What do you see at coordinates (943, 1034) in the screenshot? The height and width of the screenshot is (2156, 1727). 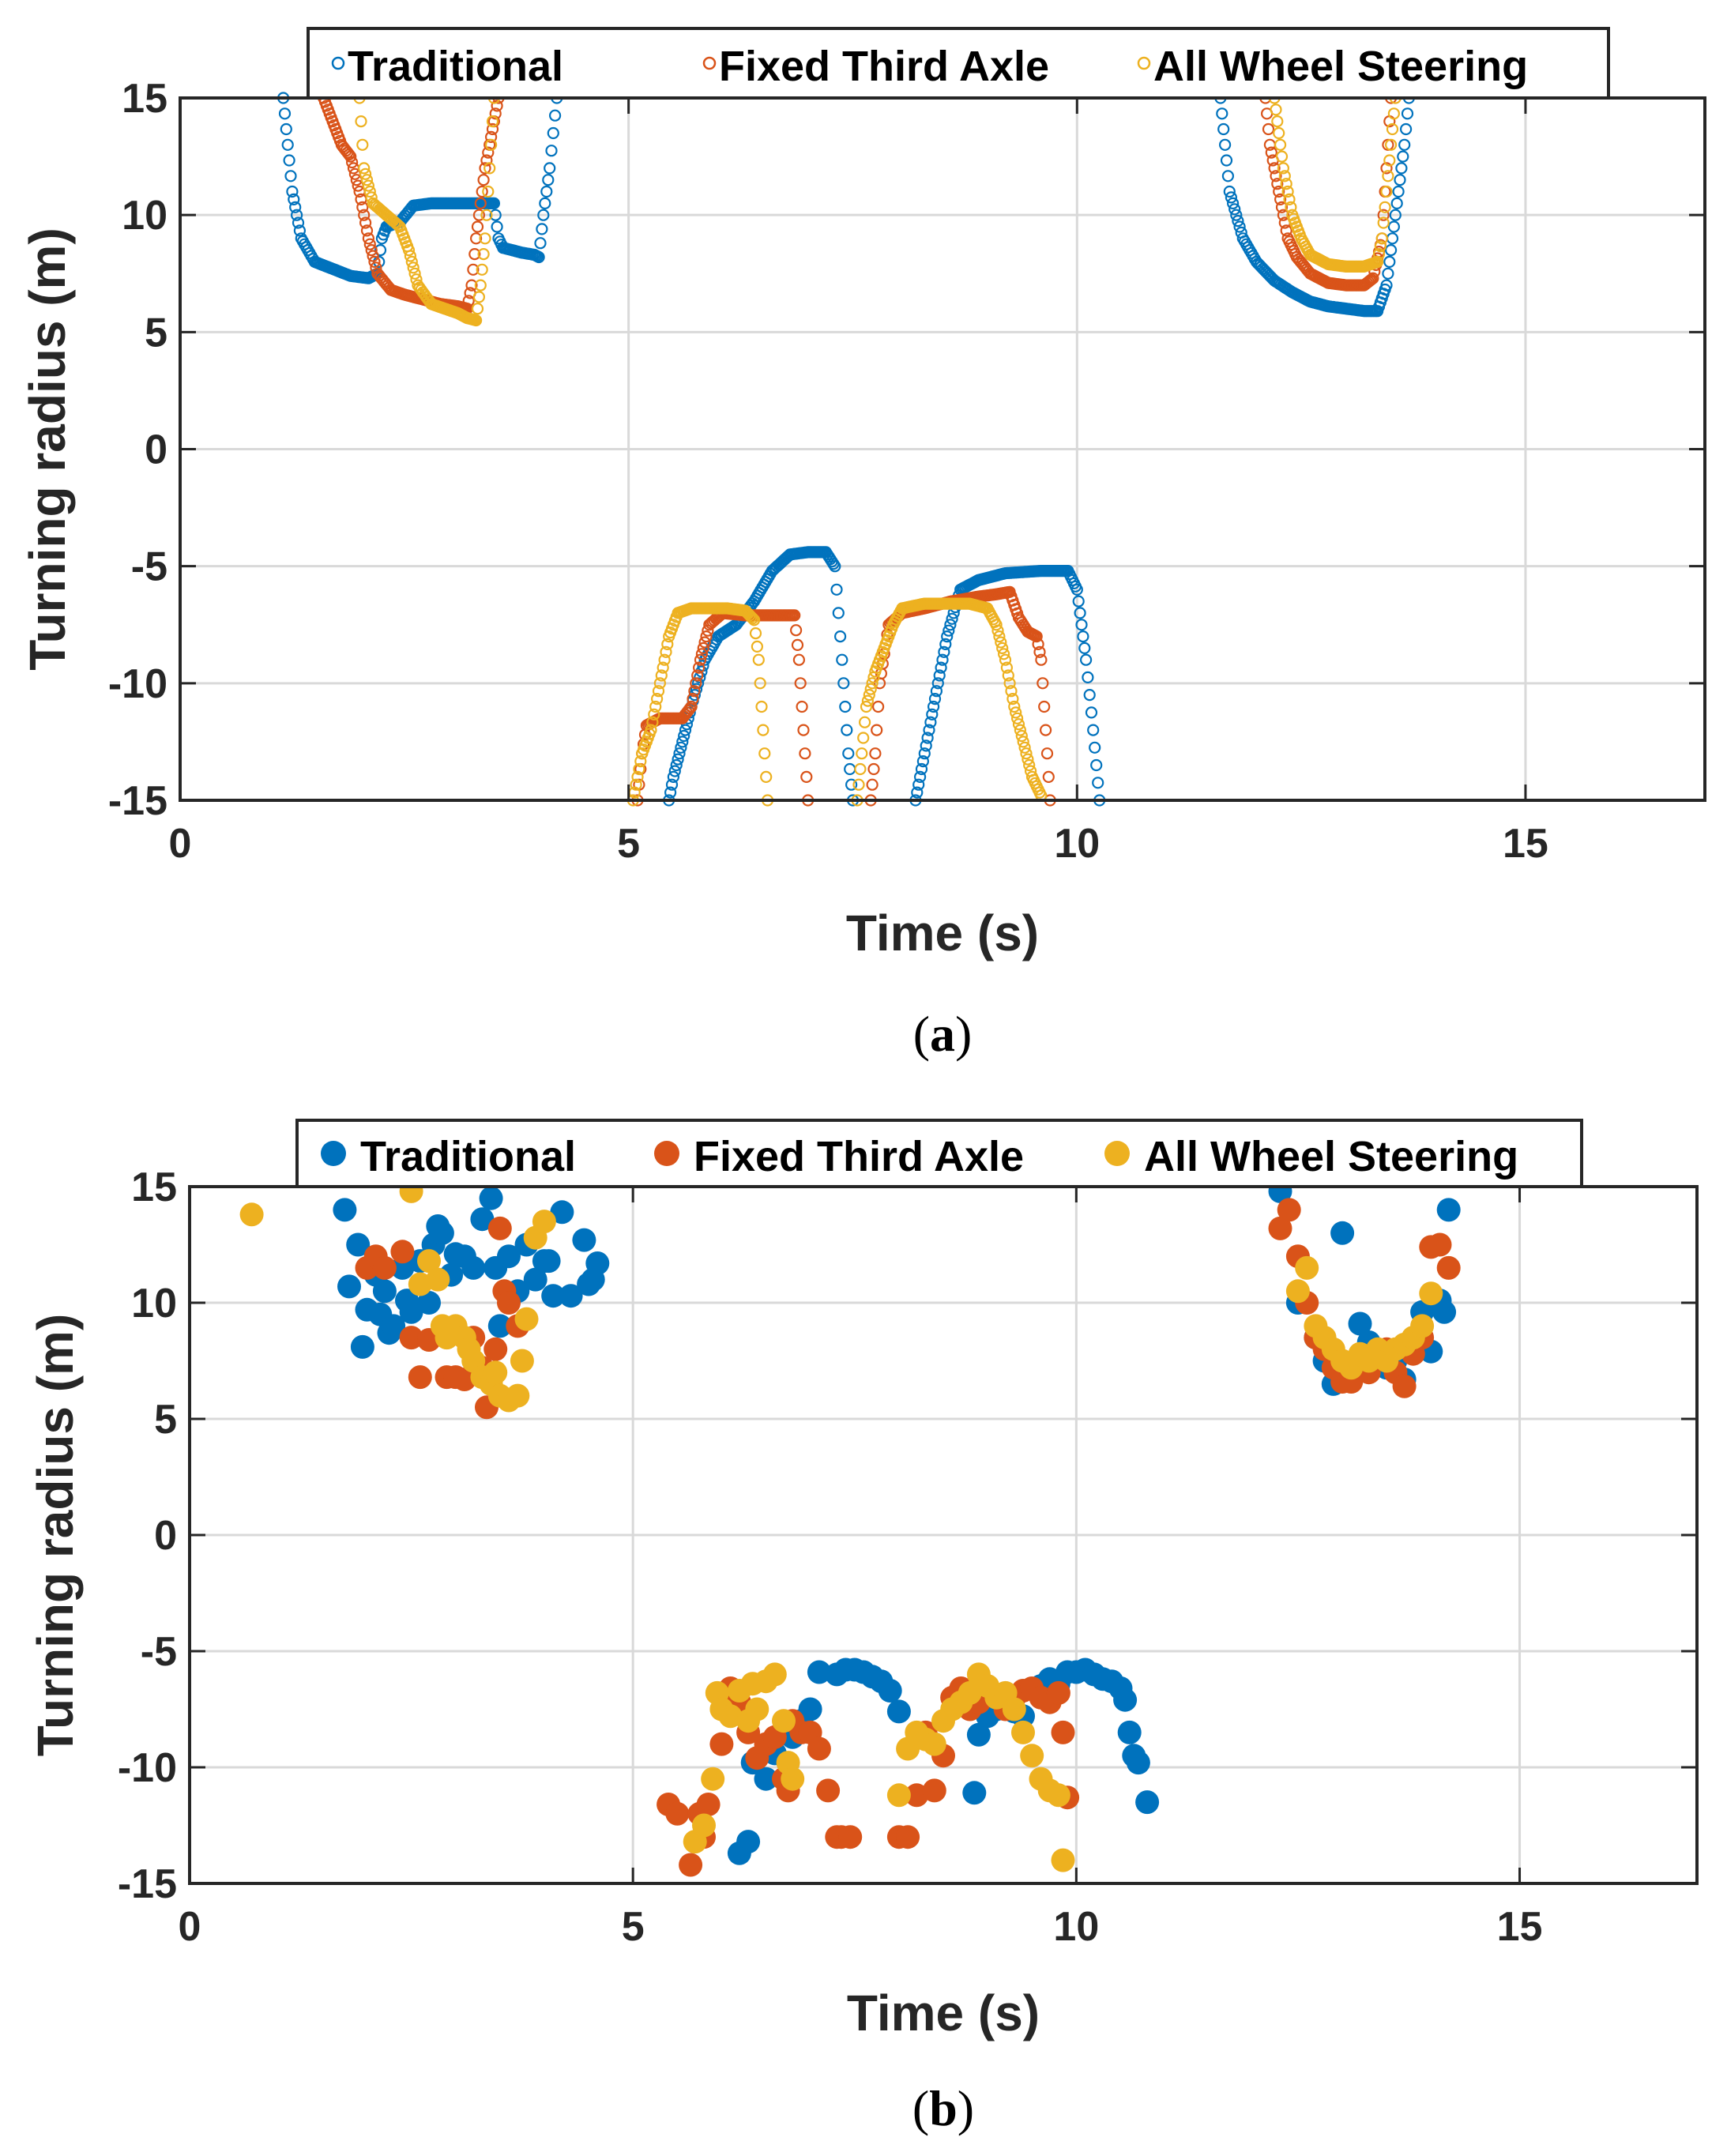 I see `panel-caption: (a)` at bounding box center [943, 1034].